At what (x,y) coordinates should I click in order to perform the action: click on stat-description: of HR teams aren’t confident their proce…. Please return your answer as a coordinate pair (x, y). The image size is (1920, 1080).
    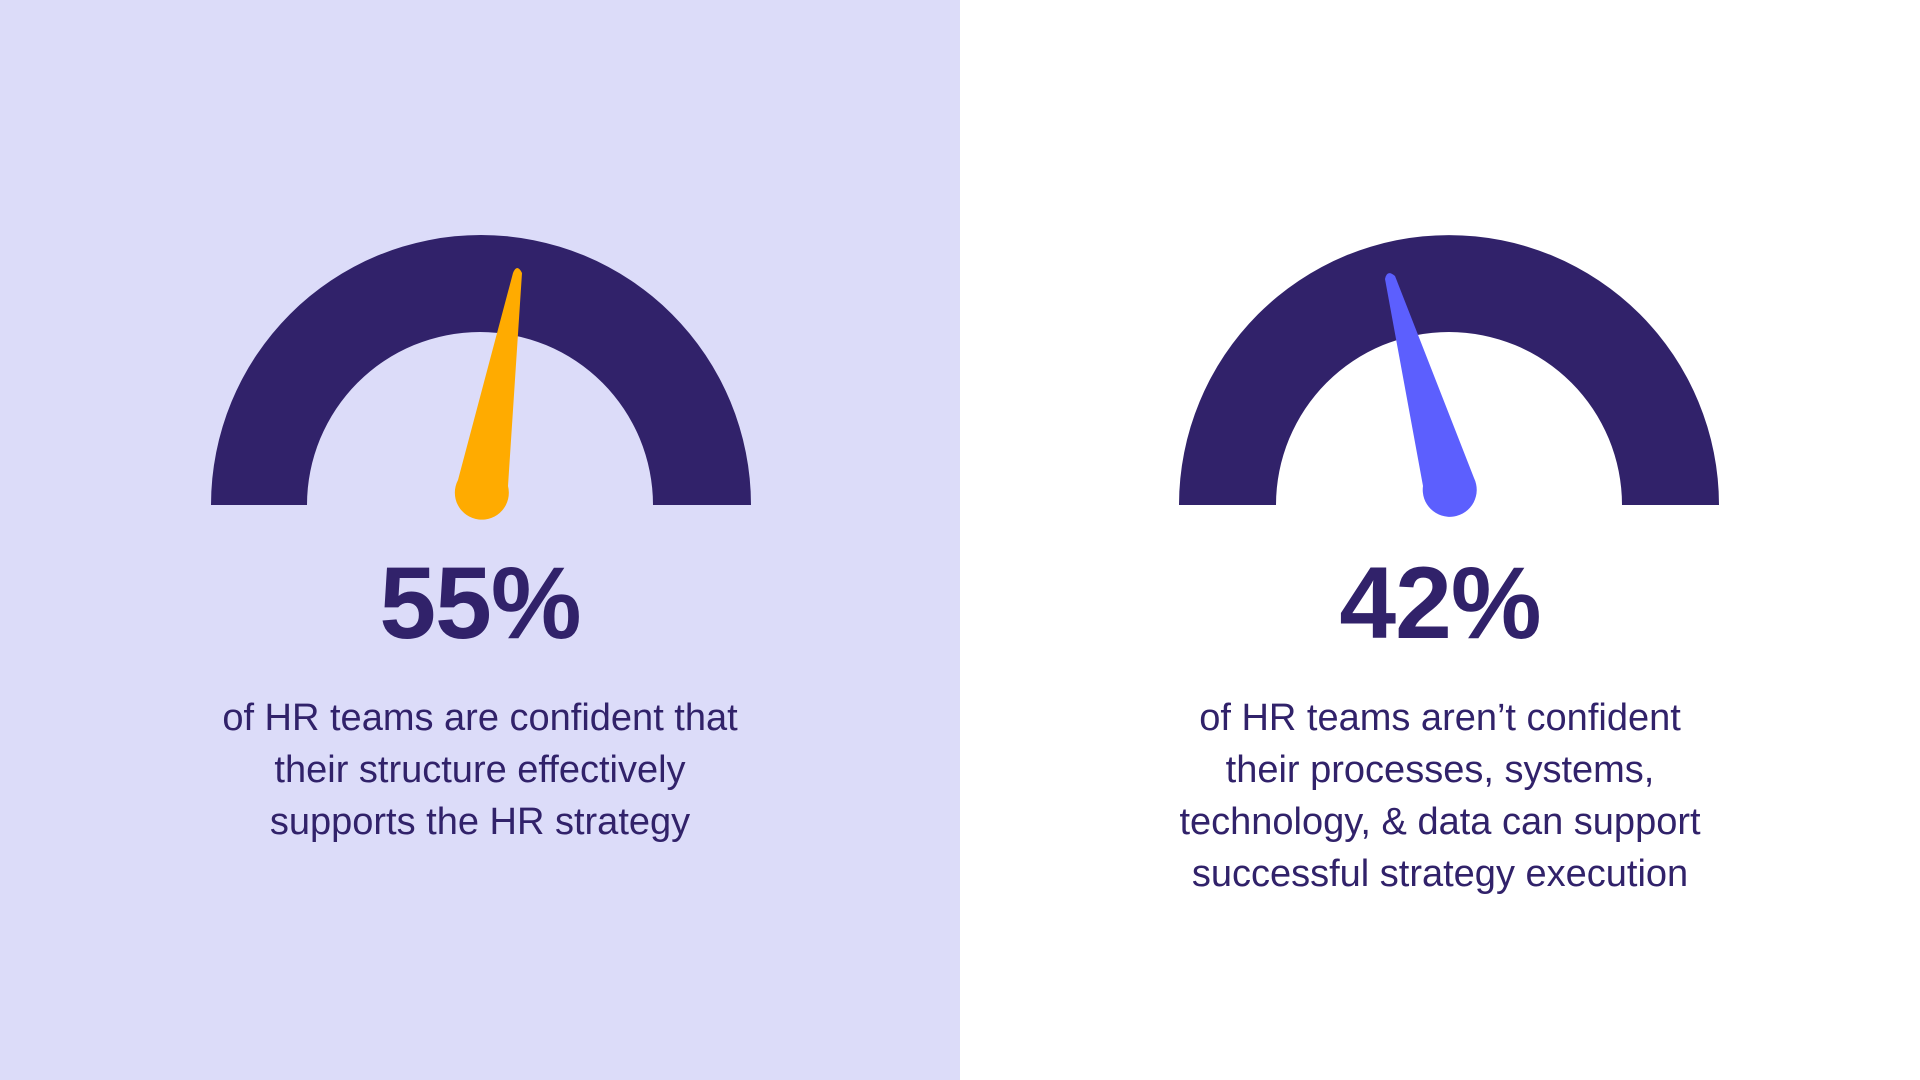
    Looking at the image, I should click on (1440, 796).